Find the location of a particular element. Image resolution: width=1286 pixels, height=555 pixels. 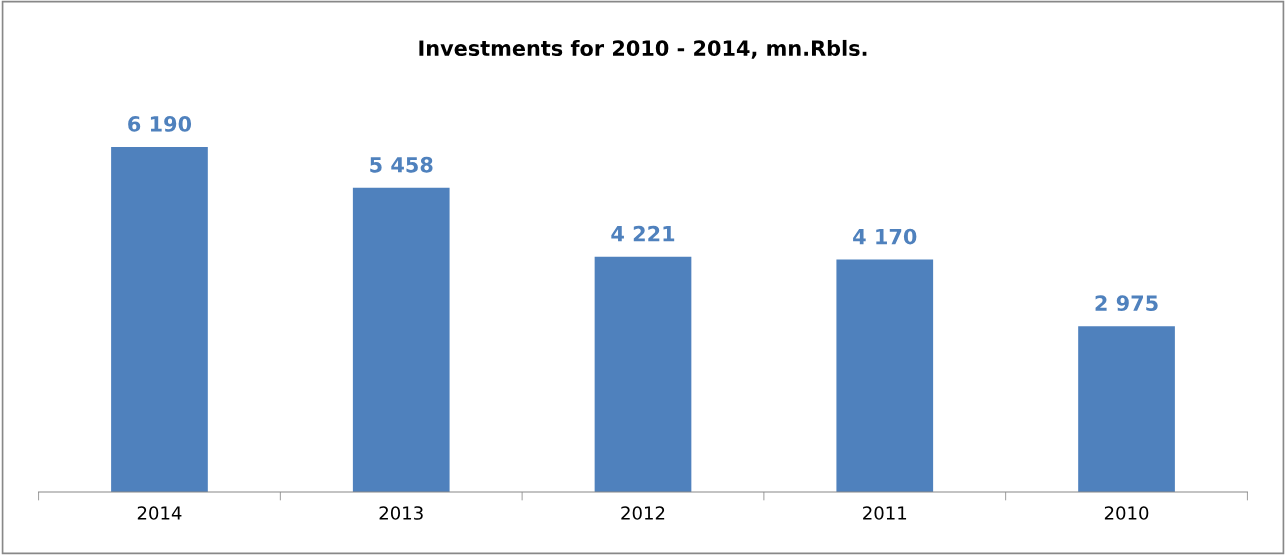

data-label: 4 170 is located at coordinates (885, 236).